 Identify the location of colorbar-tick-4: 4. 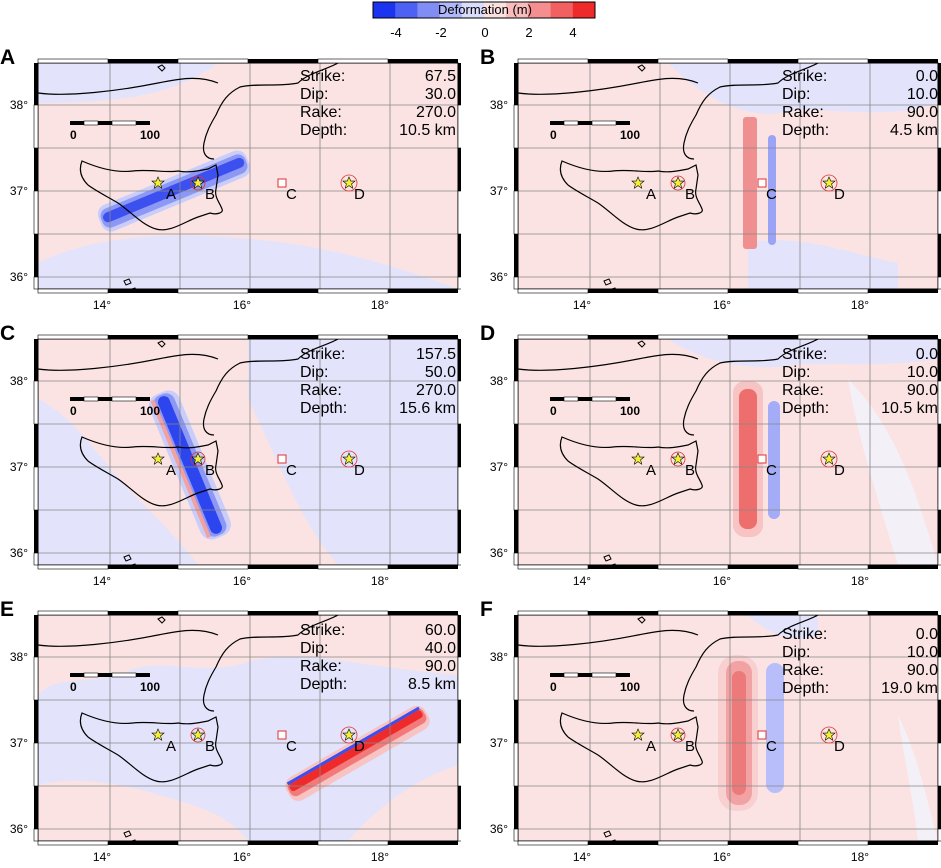
(572, 32).